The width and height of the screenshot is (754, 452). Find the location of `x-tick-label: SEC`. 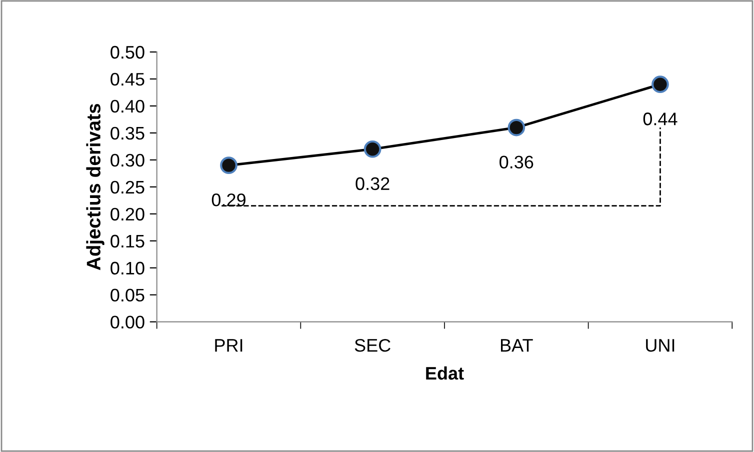

x-tick-label: SEC is located at coordinates (372, 345).